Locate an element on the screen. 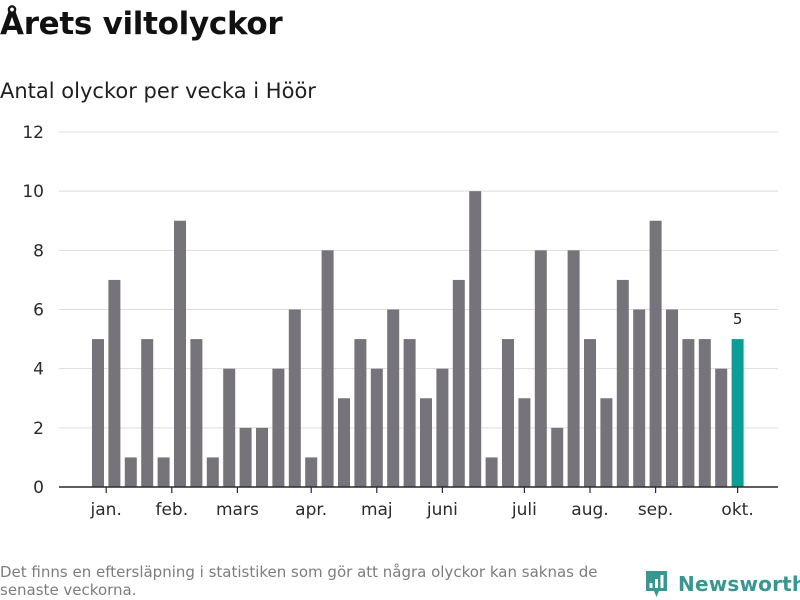 This screenshot has width=800, height=600. y-tick-label: 10 is located at coordinates (33, 192).